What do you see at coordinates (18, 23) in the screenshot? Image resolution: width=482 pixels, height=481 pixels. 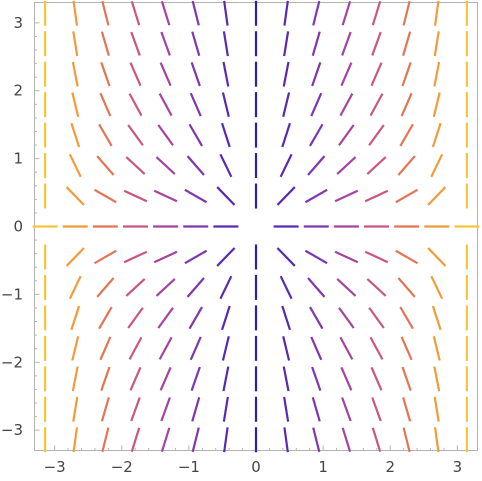 I see `y-tick-label: 3` at bounding box center [18, 23].